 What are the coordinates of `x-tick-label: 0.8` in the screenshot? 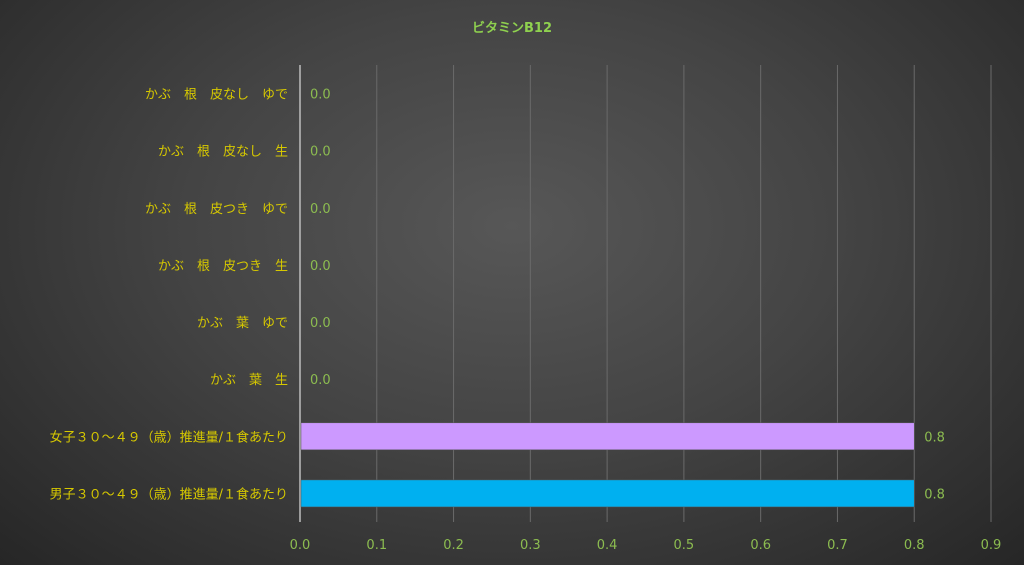 It's located at (914, 545).